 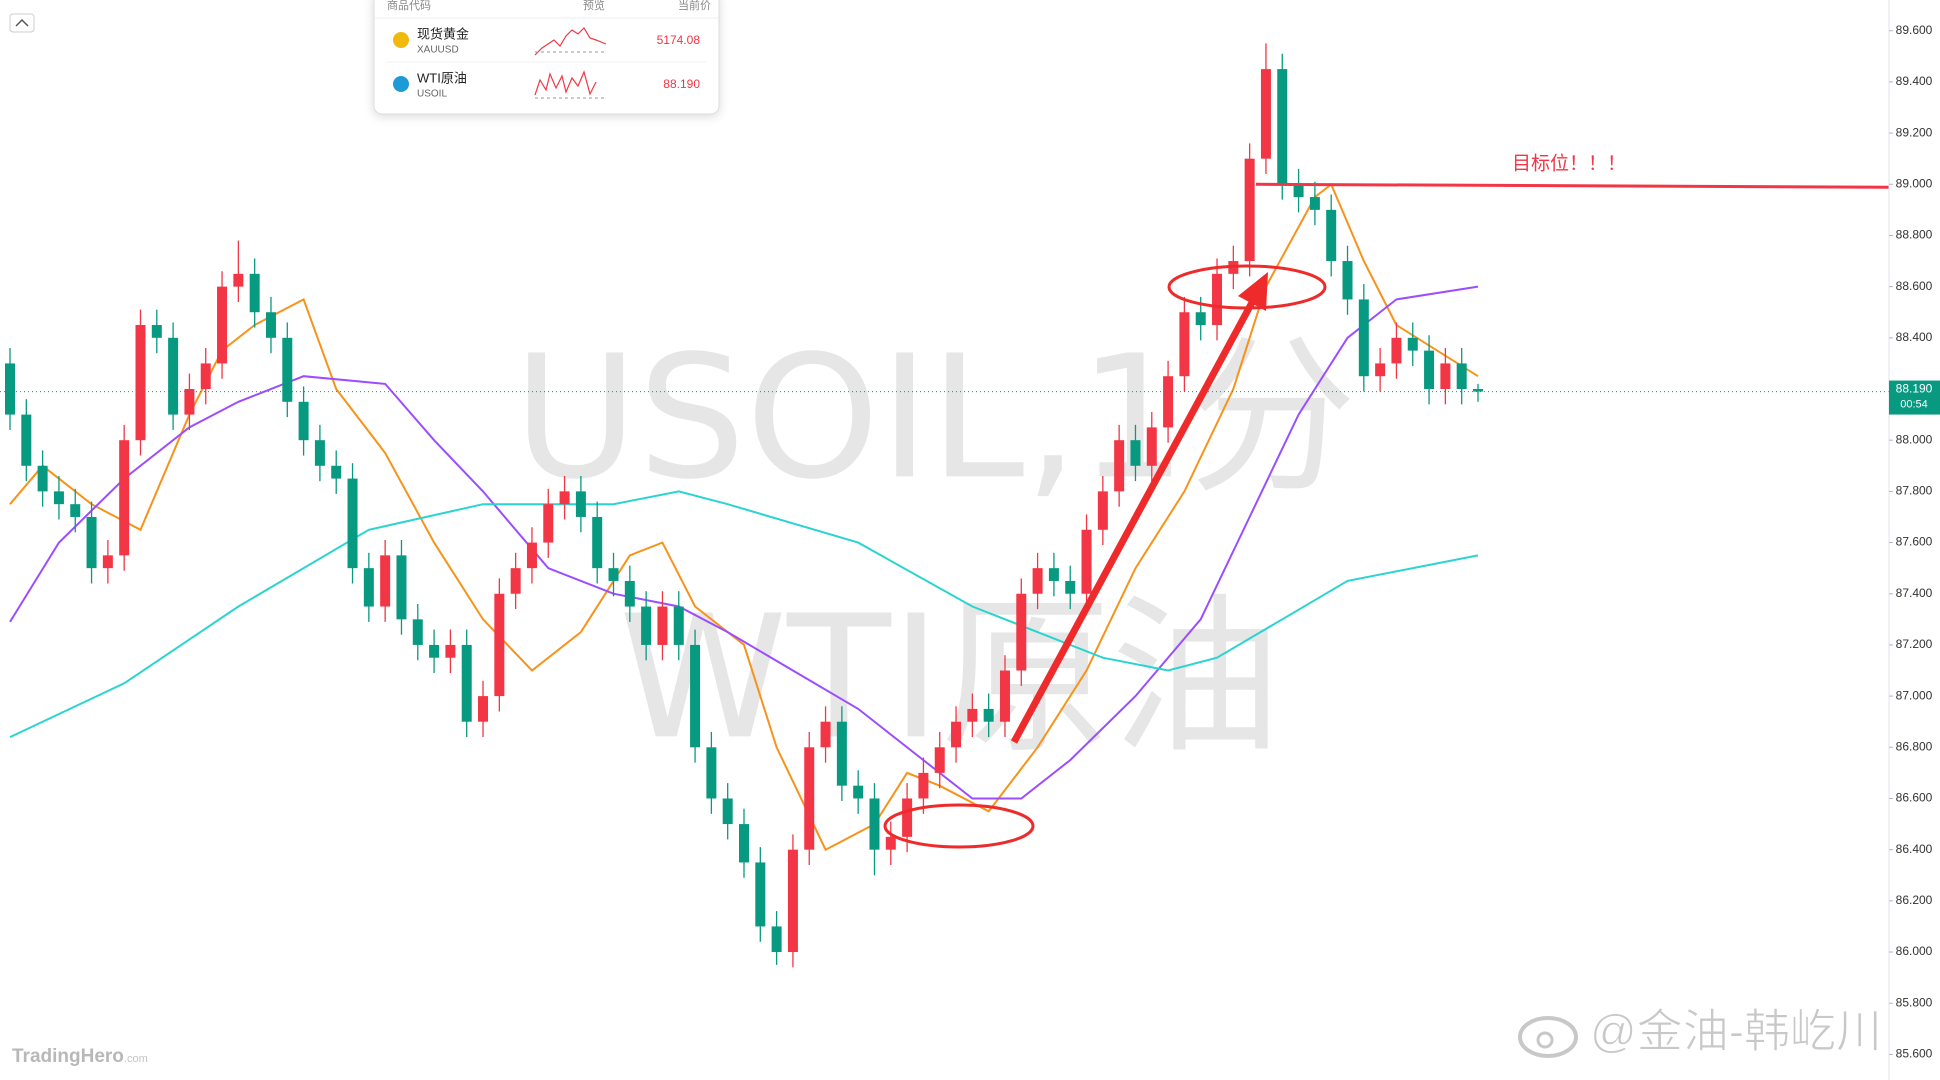 I want to click on y-tick-label: 87.200, so click(x=1914, y=644).